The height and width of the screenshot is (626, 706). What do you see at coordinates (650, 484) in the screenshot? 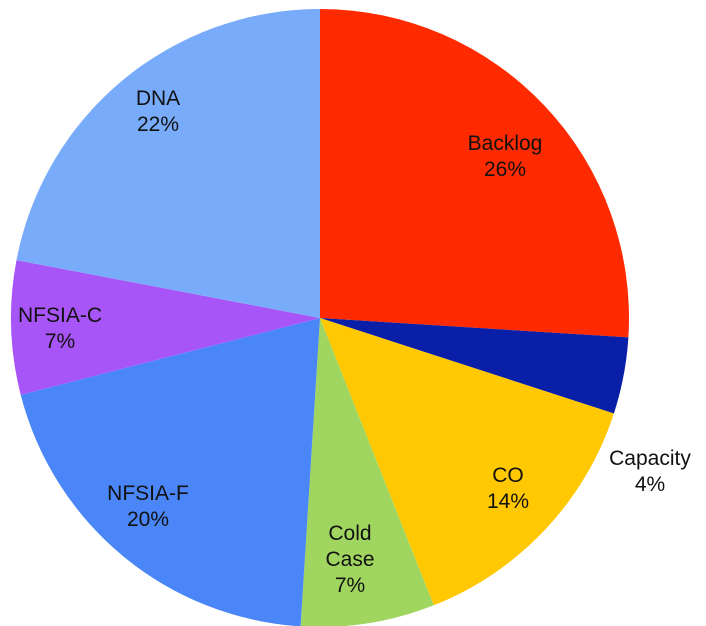
I see `slice-value-label: 4%` at bounding box center [650, 484].